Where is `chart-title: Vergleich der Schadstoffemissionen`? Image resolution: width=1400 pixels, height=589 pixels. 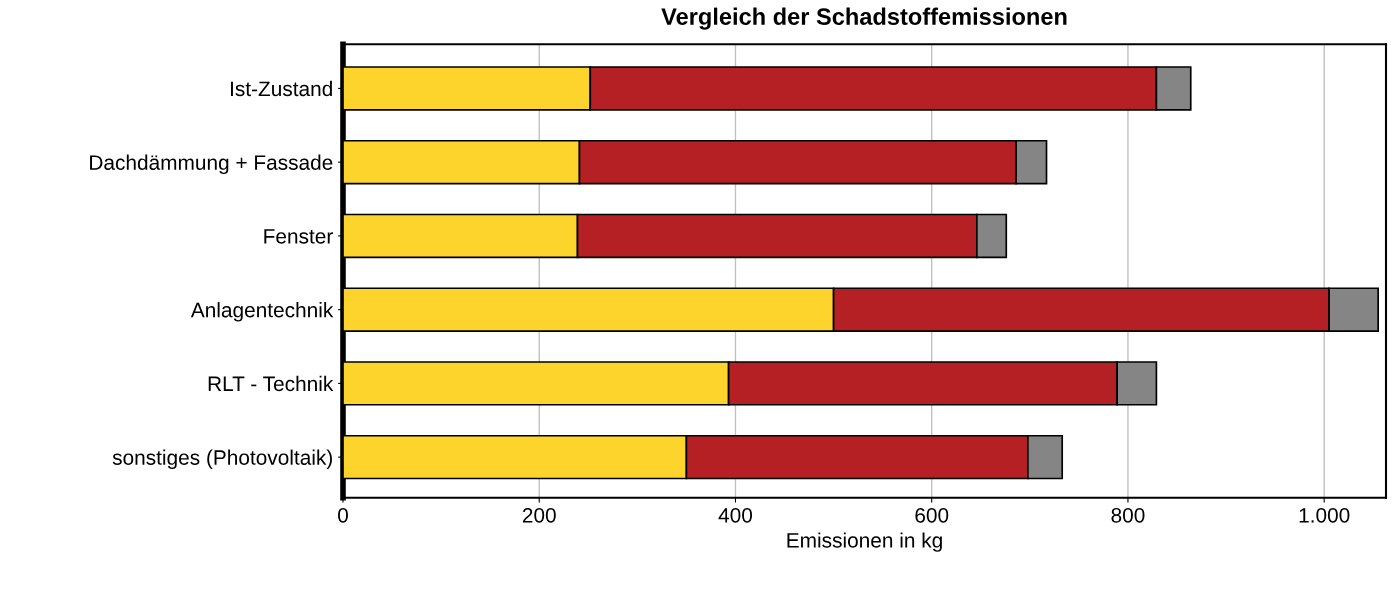
chart-title: Vergleich der Schadstoffemissionen is located at coordinates (864, 18).